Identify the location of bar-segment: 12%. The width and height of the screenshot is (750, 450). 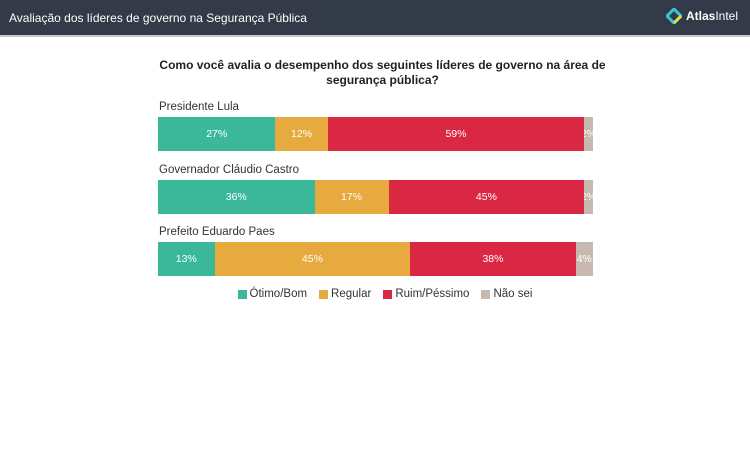
(301, 134).